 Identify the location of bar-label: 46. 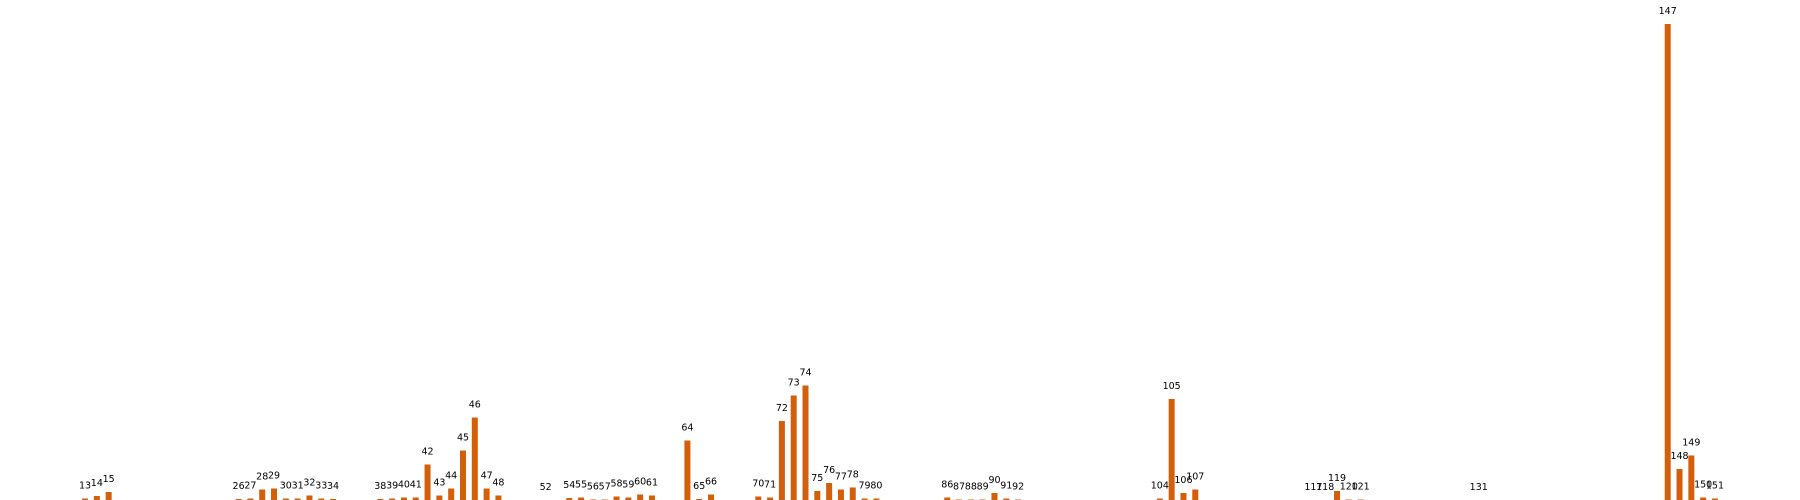
(475, 405).